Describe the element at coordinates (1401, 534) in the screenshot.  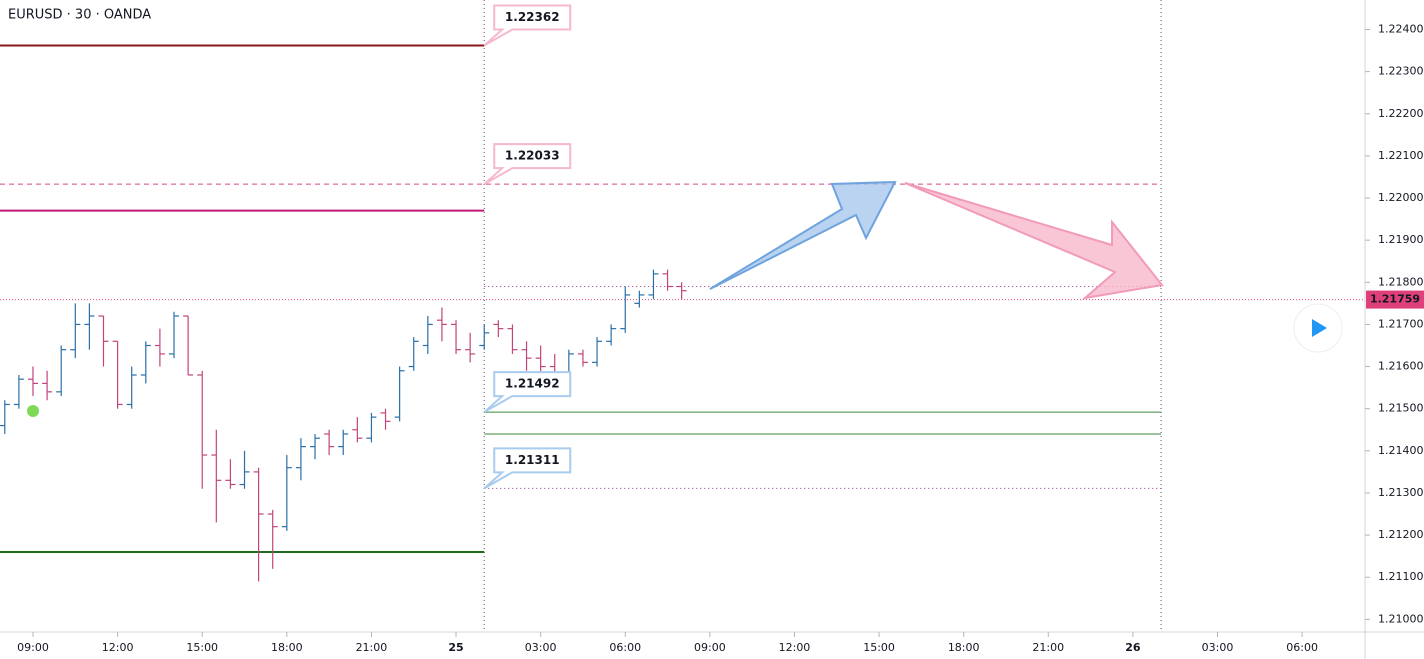
I see `y-tick-label: 1.21200` at that location.